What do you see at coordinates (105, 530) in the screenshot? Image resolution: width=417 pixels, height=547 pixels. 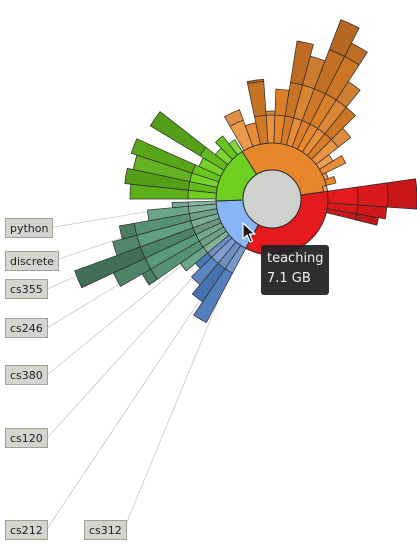 I see `label-cs312: cs312` at bounding box center [105, 530].